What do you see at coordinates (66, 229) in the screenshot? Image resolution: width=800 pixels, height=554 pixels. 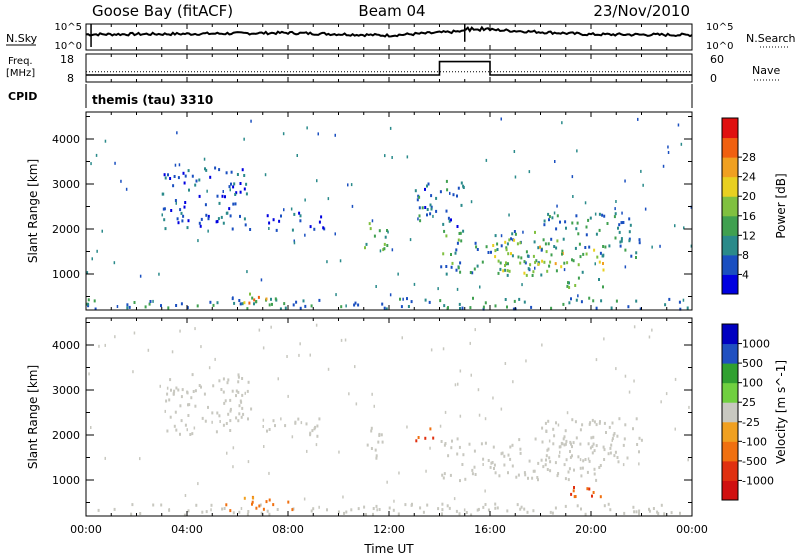 I see `y-tick-label: 2000` at bounding box center [66, 229].